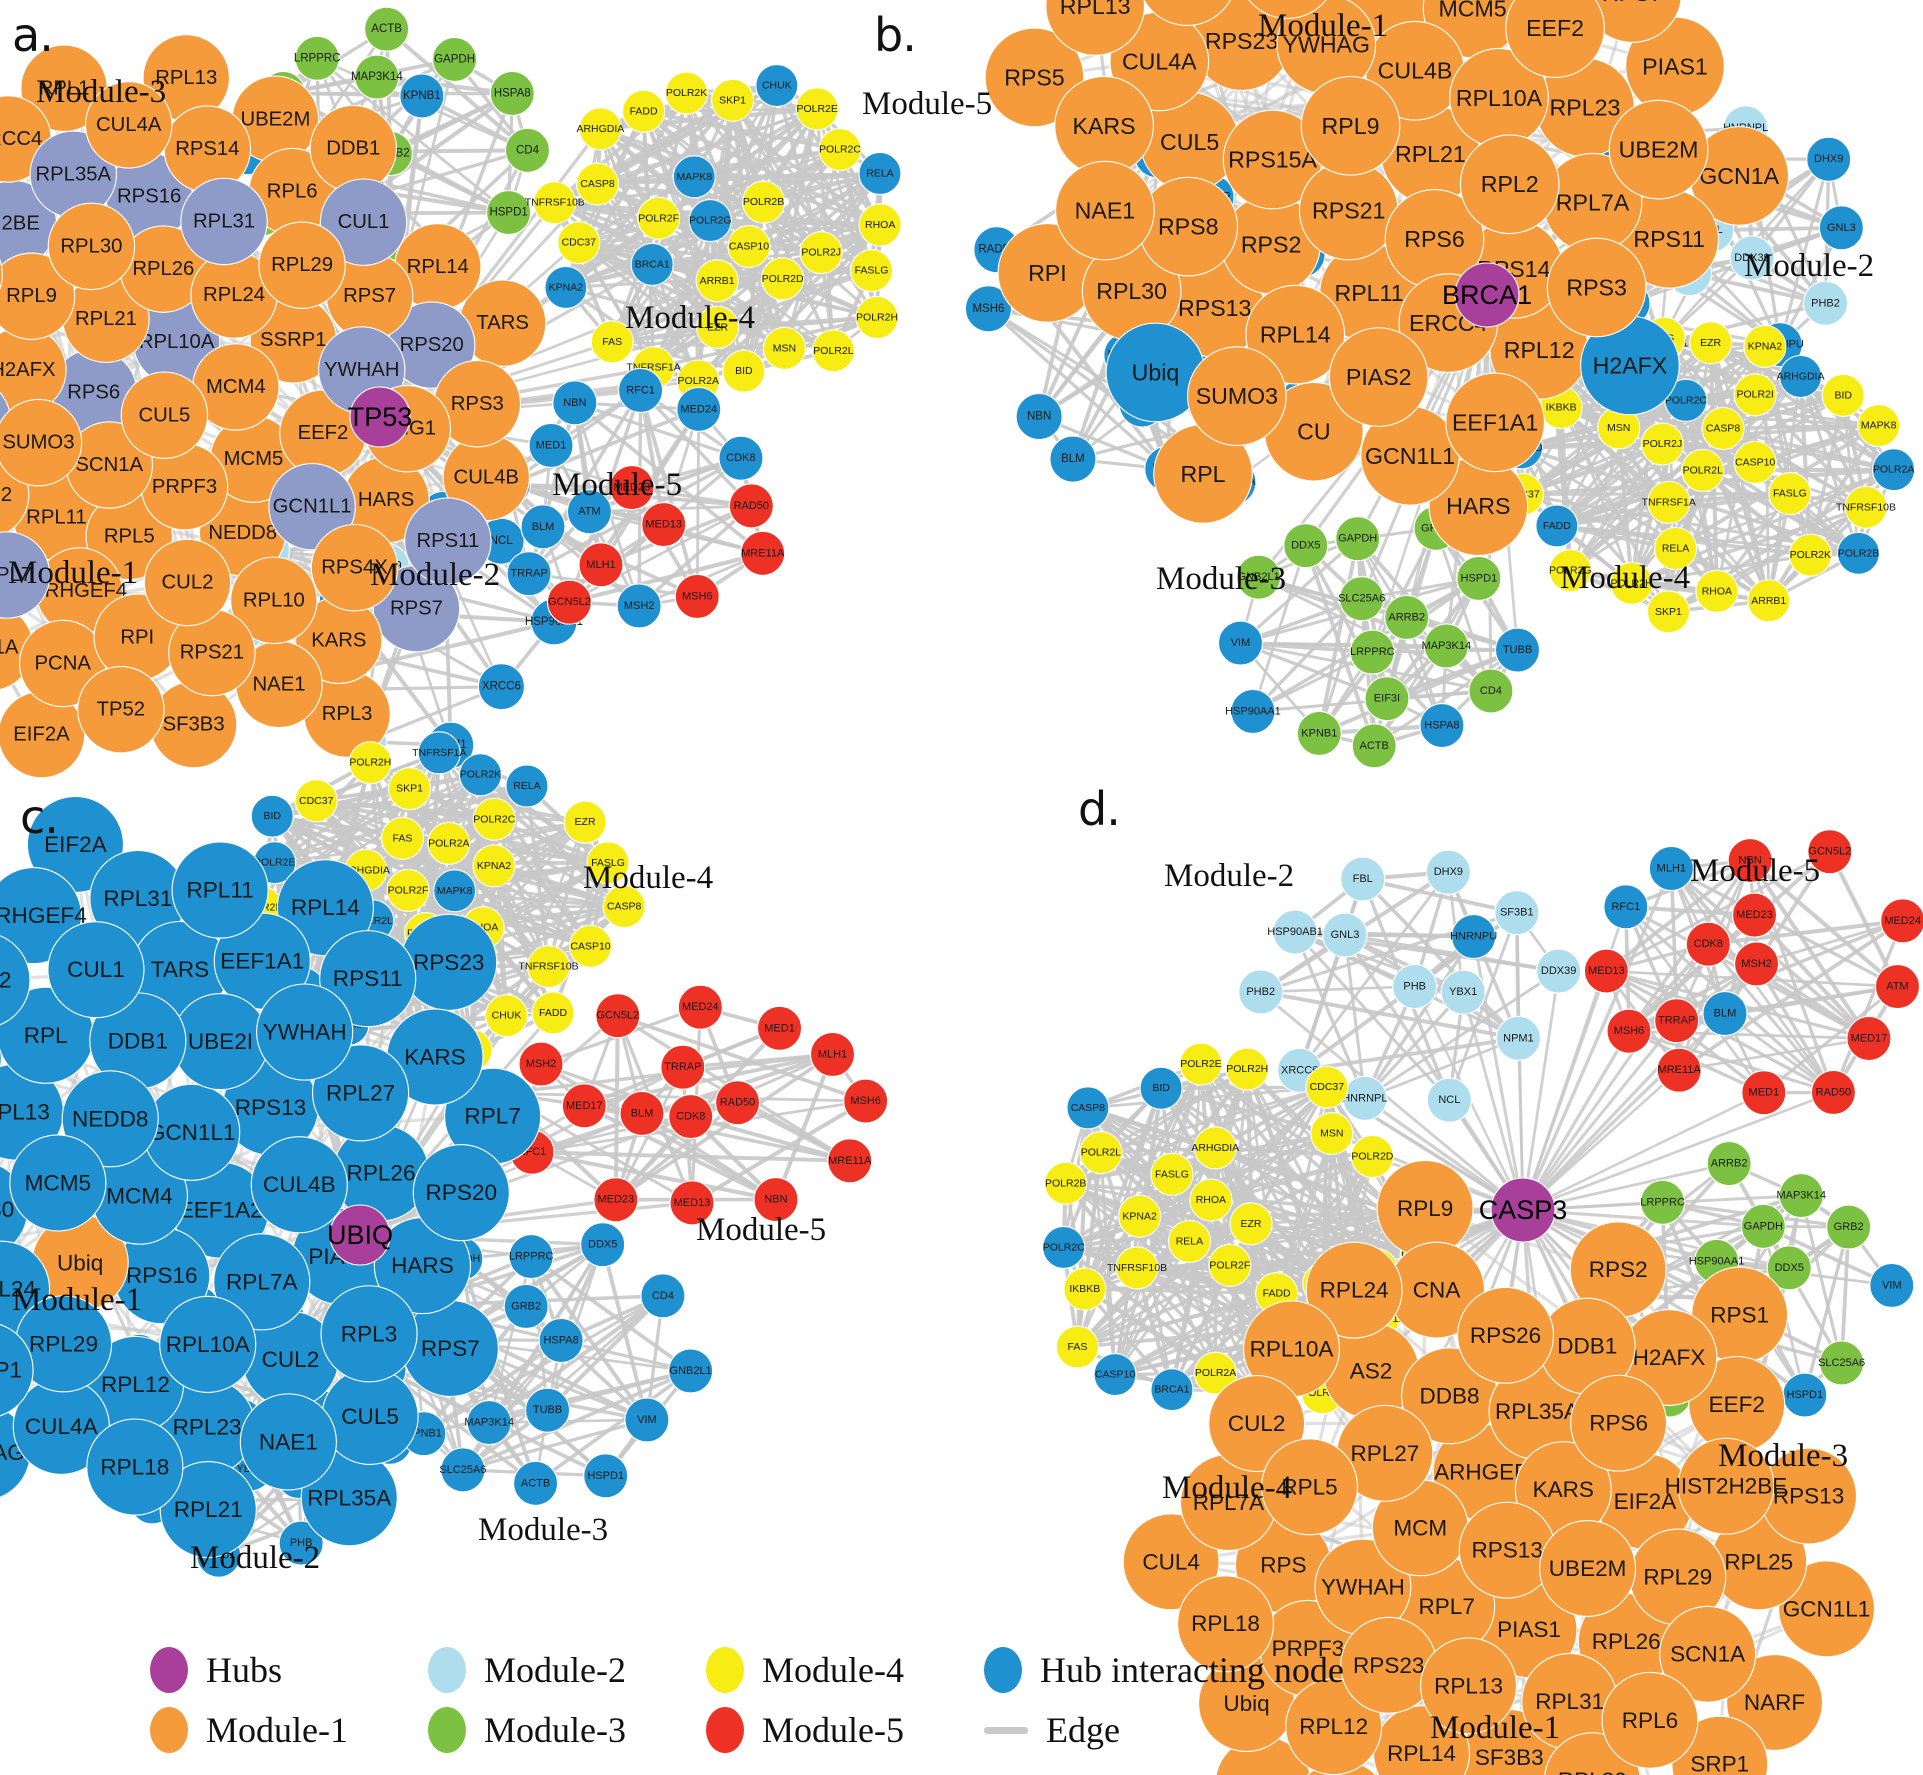 Image resolution: width=1923 pixels, height=1775 pixels. Describe the element at coordinates (1463, 992) in the screenshot. I see `network-node: YBX1` at that location.